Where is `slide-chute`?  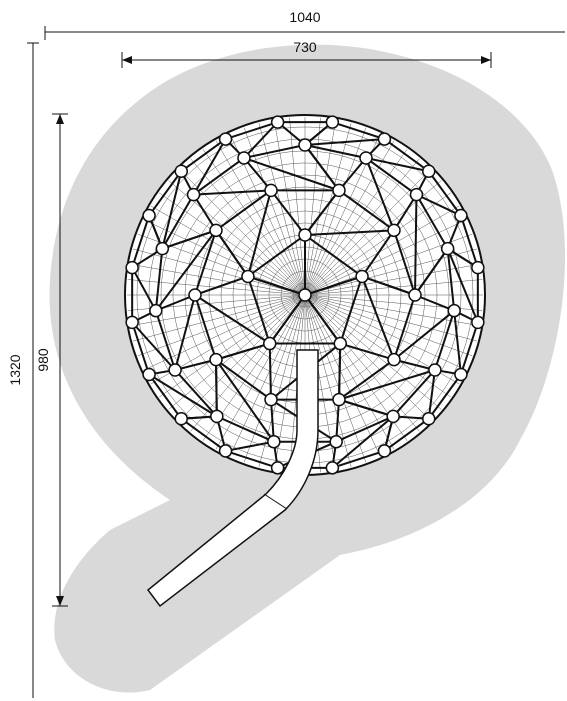
slide-chute is located at coordinates (232, 478).